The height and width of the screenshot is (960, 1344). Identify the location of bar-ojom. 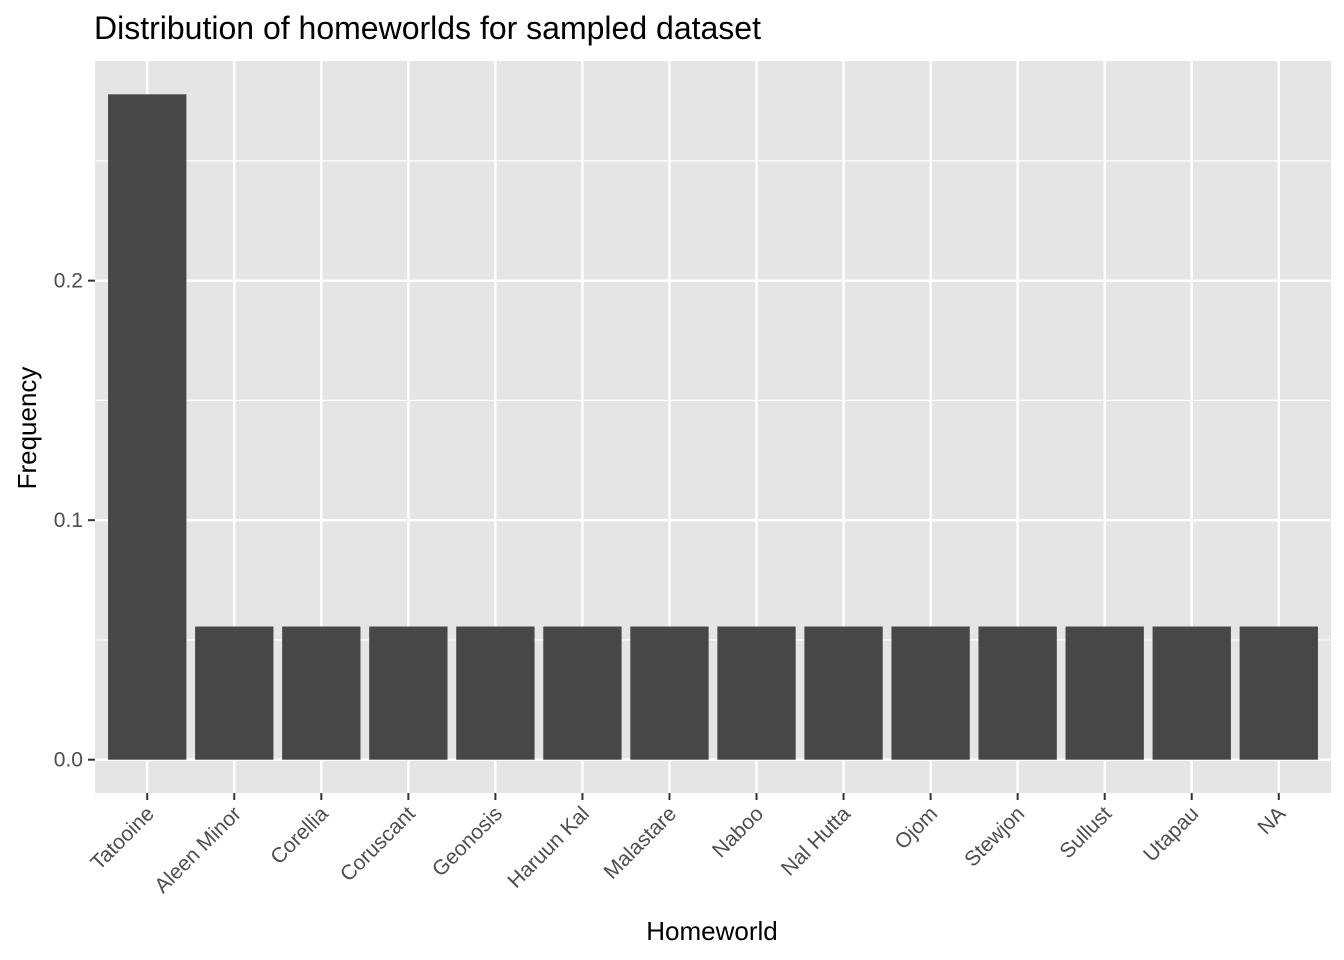
(930, 693).